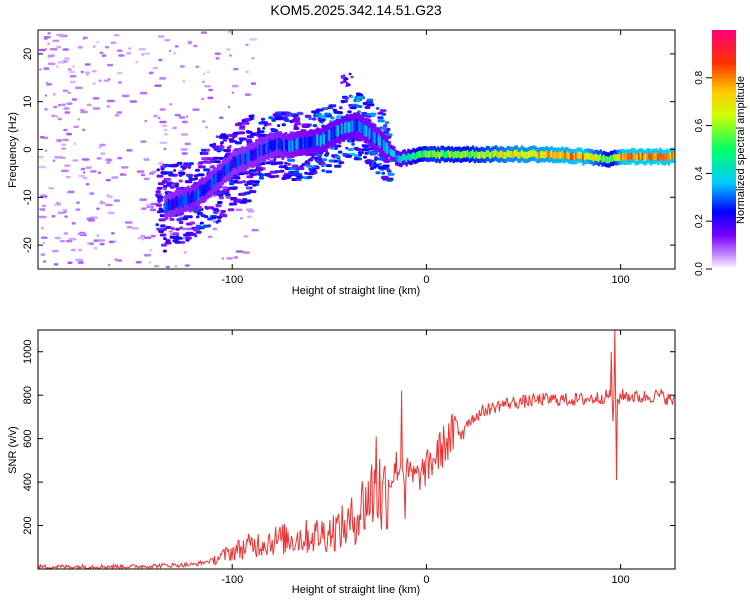 The width and height of the screenshot is (750, 600). Describe the element at coordinates (620, 280) in the screenshot. I see `x-tick-label: 100` at that location.